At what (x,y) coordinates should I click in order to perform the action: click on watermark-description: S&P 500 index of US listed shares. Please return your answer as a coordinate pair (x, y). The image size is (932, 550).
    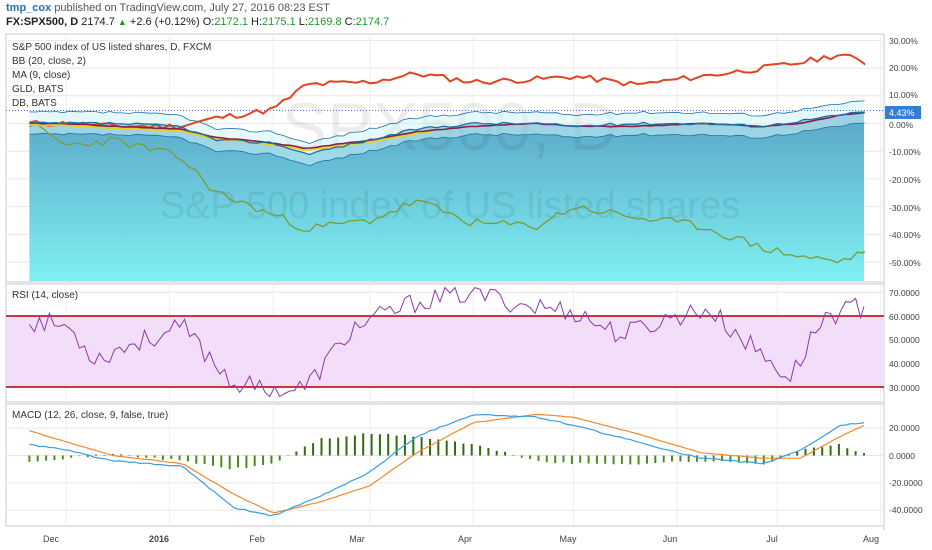
    Looking at the image, I should click on (450, 206).